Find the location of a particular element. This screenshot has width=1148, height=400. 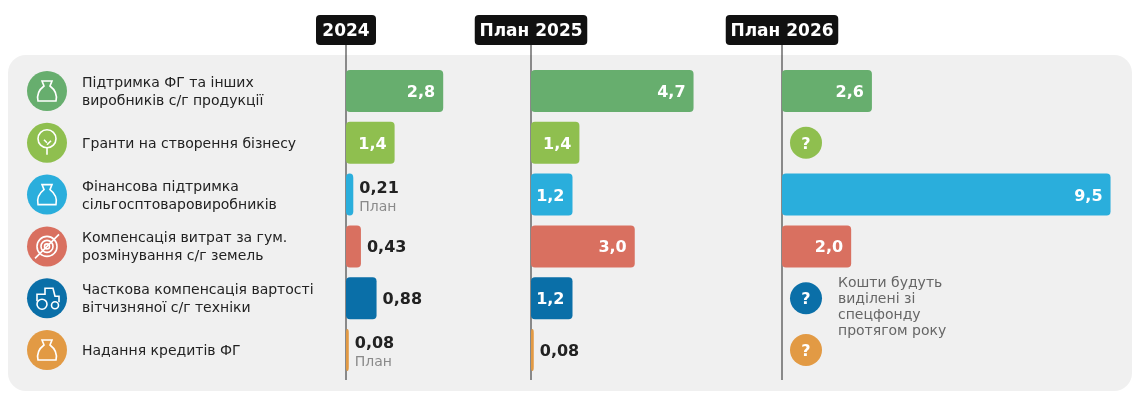

data-label: 0,21 is located at coordinates (379, 187).